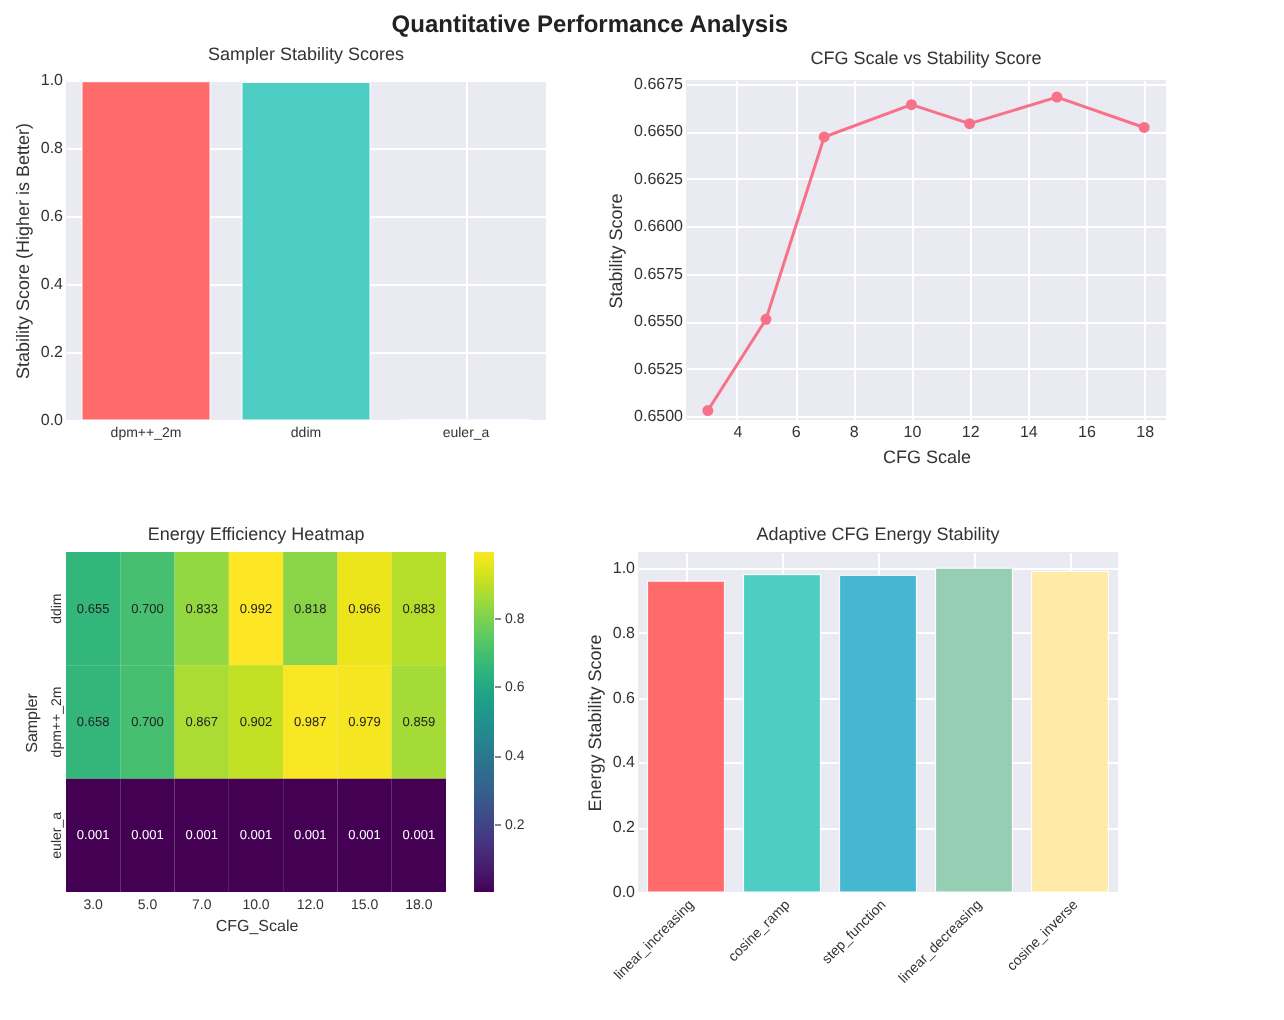 The image size is (1284, 1020). Describe the element at coordinates (659, 226) in the screenshot. I see `y-tick-label: 0.6600` at that location.